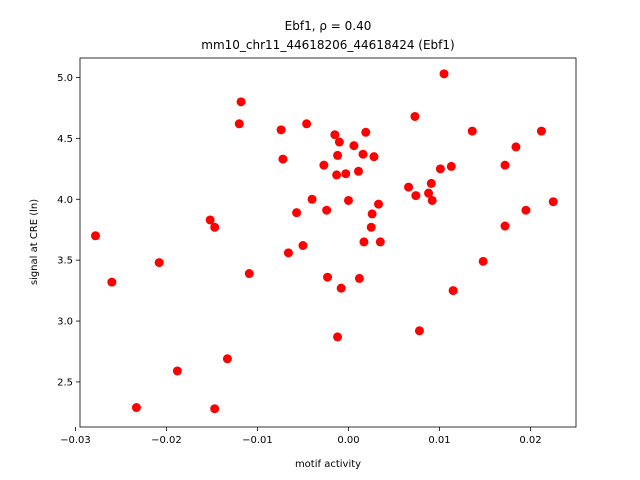 The width and height of the screenshot is (640, 480). What do you see at coordinates (439, 440) in the screenshot?
I see `x-tick-label: 0.01` at bounding box center [439, 440].